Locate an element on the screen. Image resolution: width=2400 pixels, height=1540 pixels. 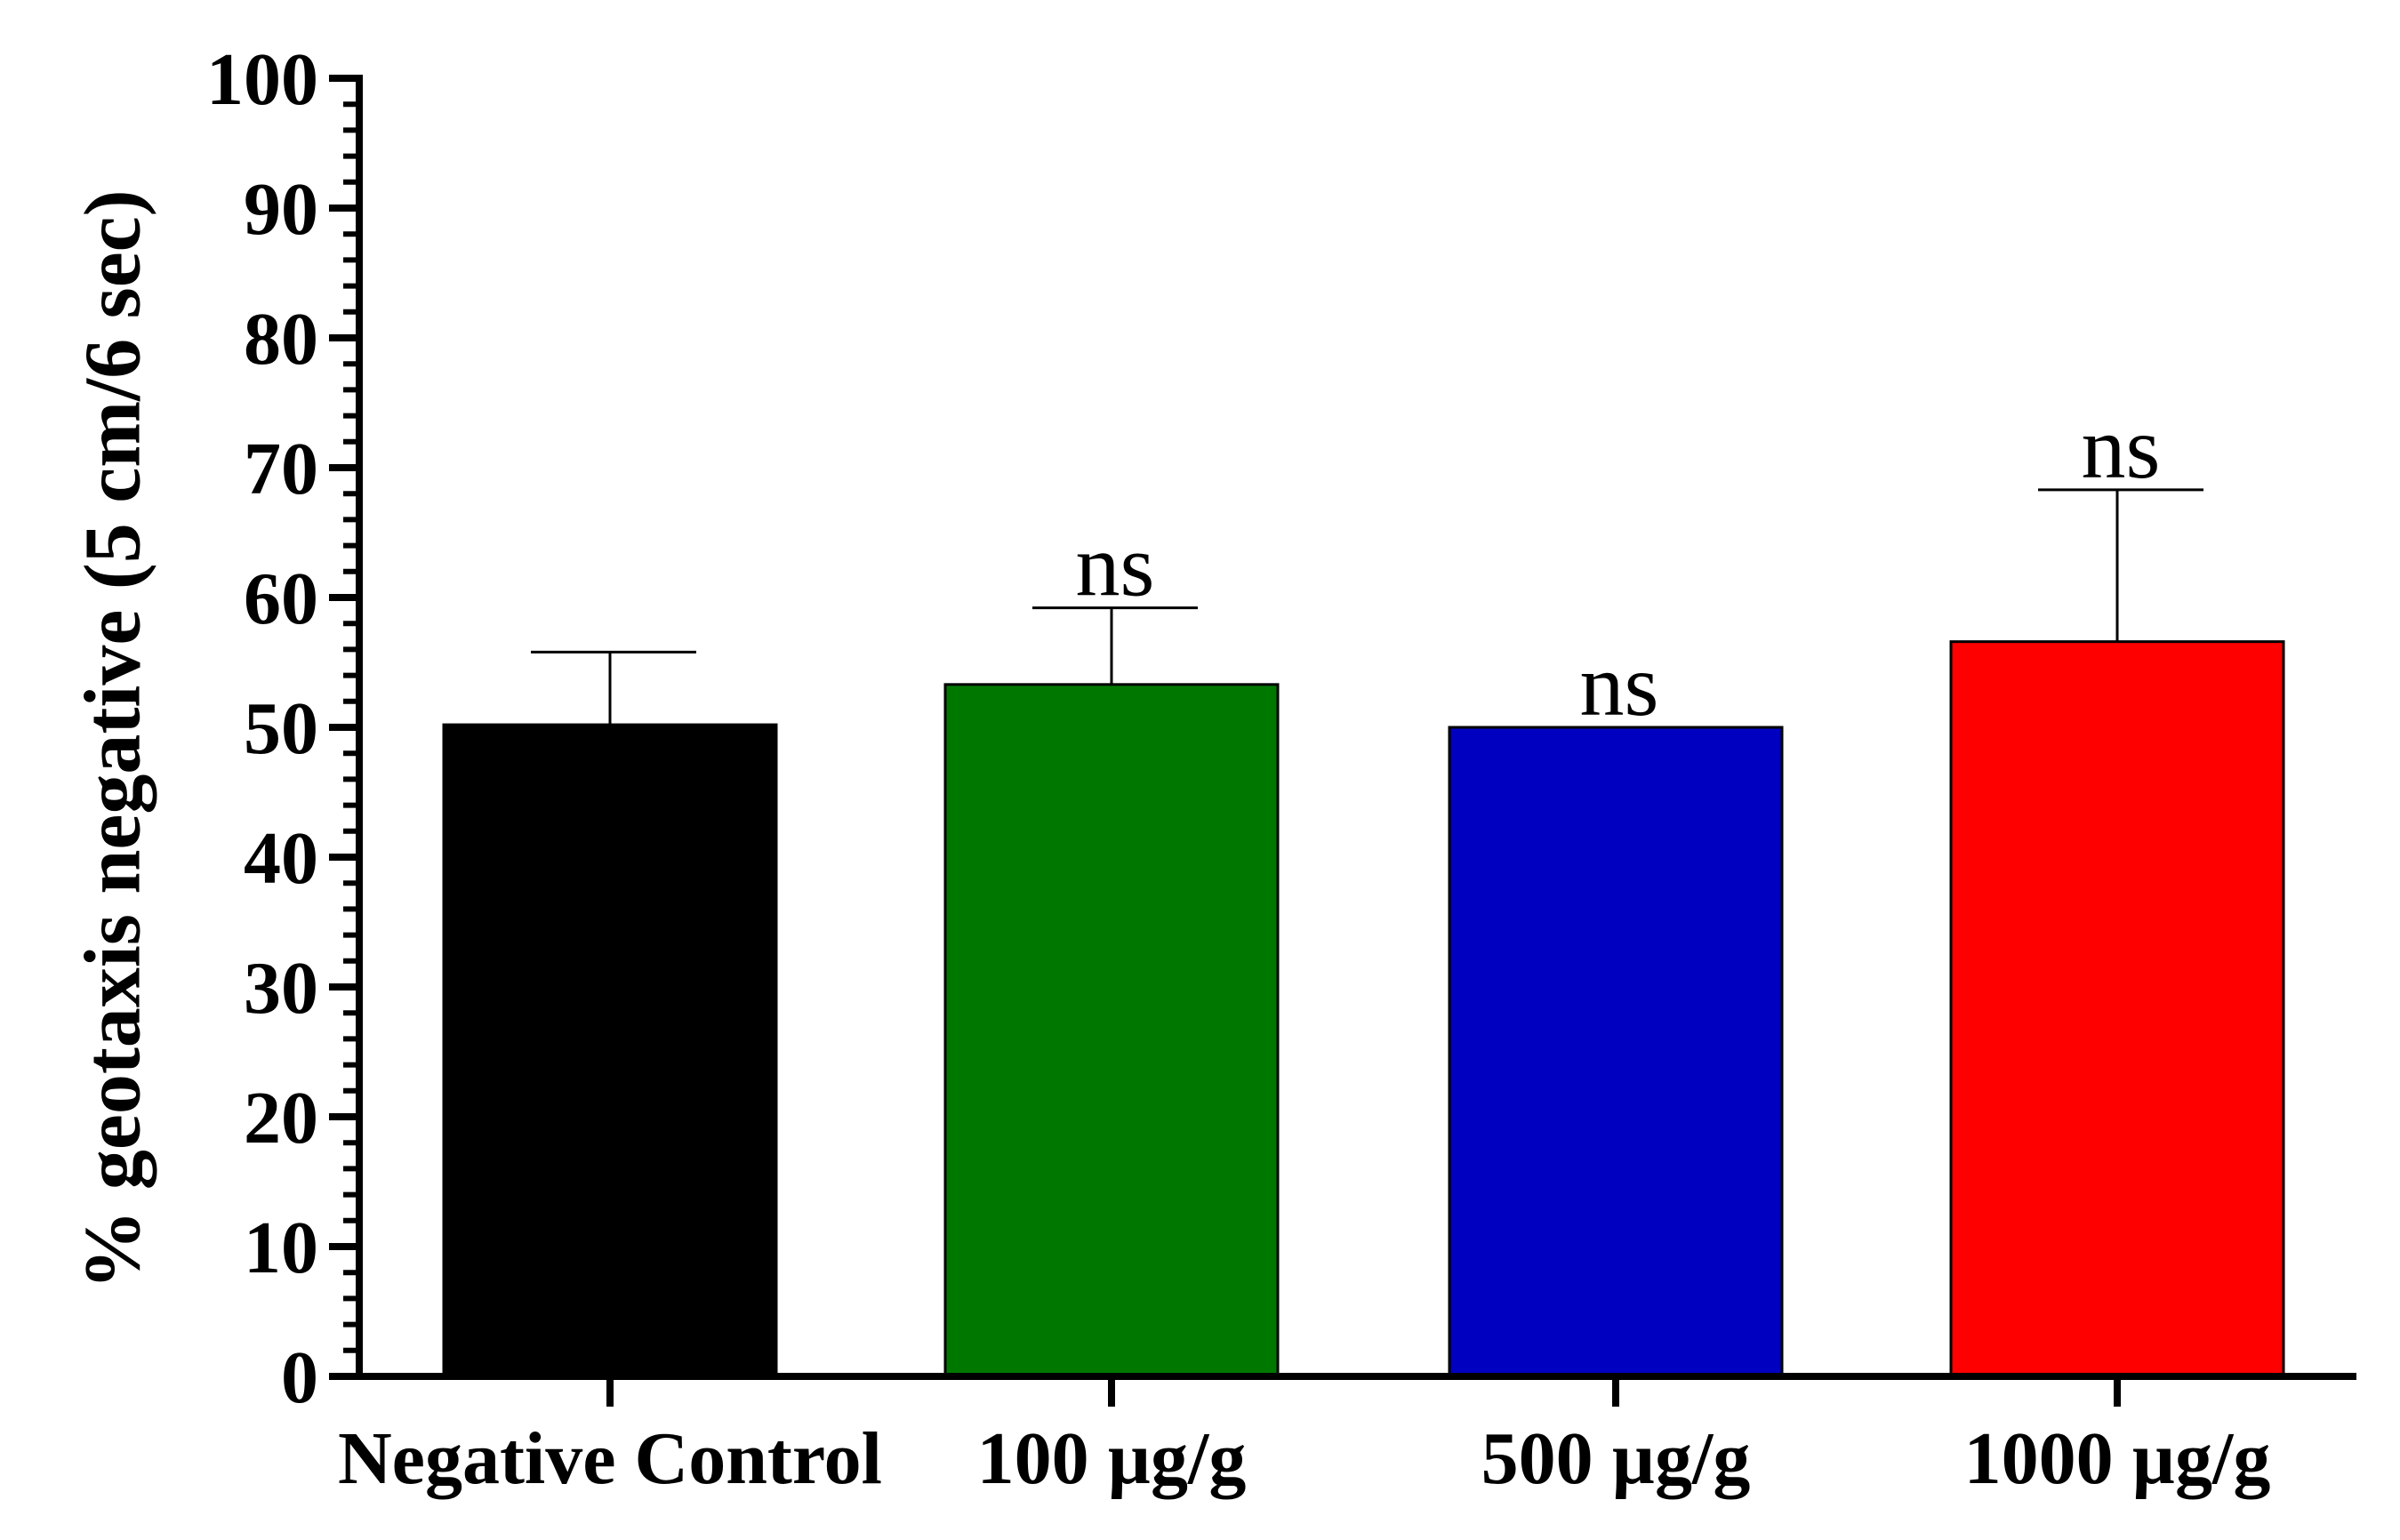
y-tick-label: 30 is located at coordinates (281, 988).